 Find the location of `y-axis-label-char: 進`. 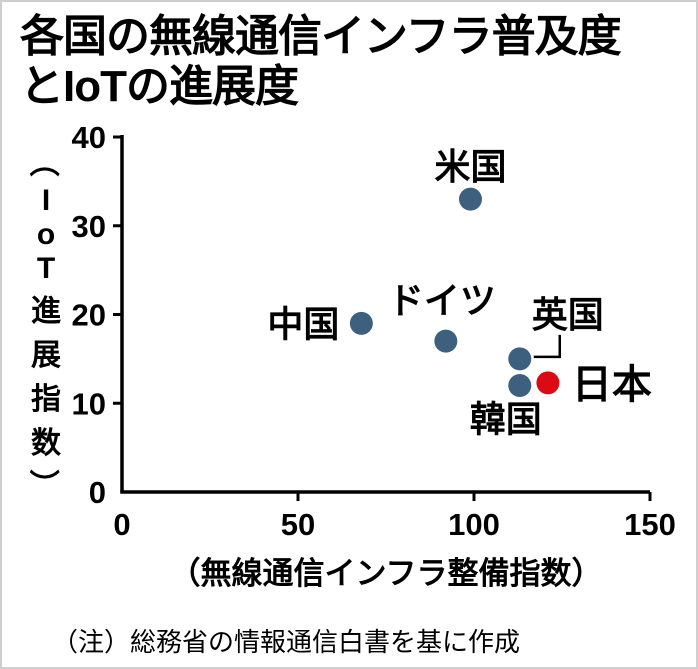

y-axis-label-char: 進 is located at coordinates (46, 311).